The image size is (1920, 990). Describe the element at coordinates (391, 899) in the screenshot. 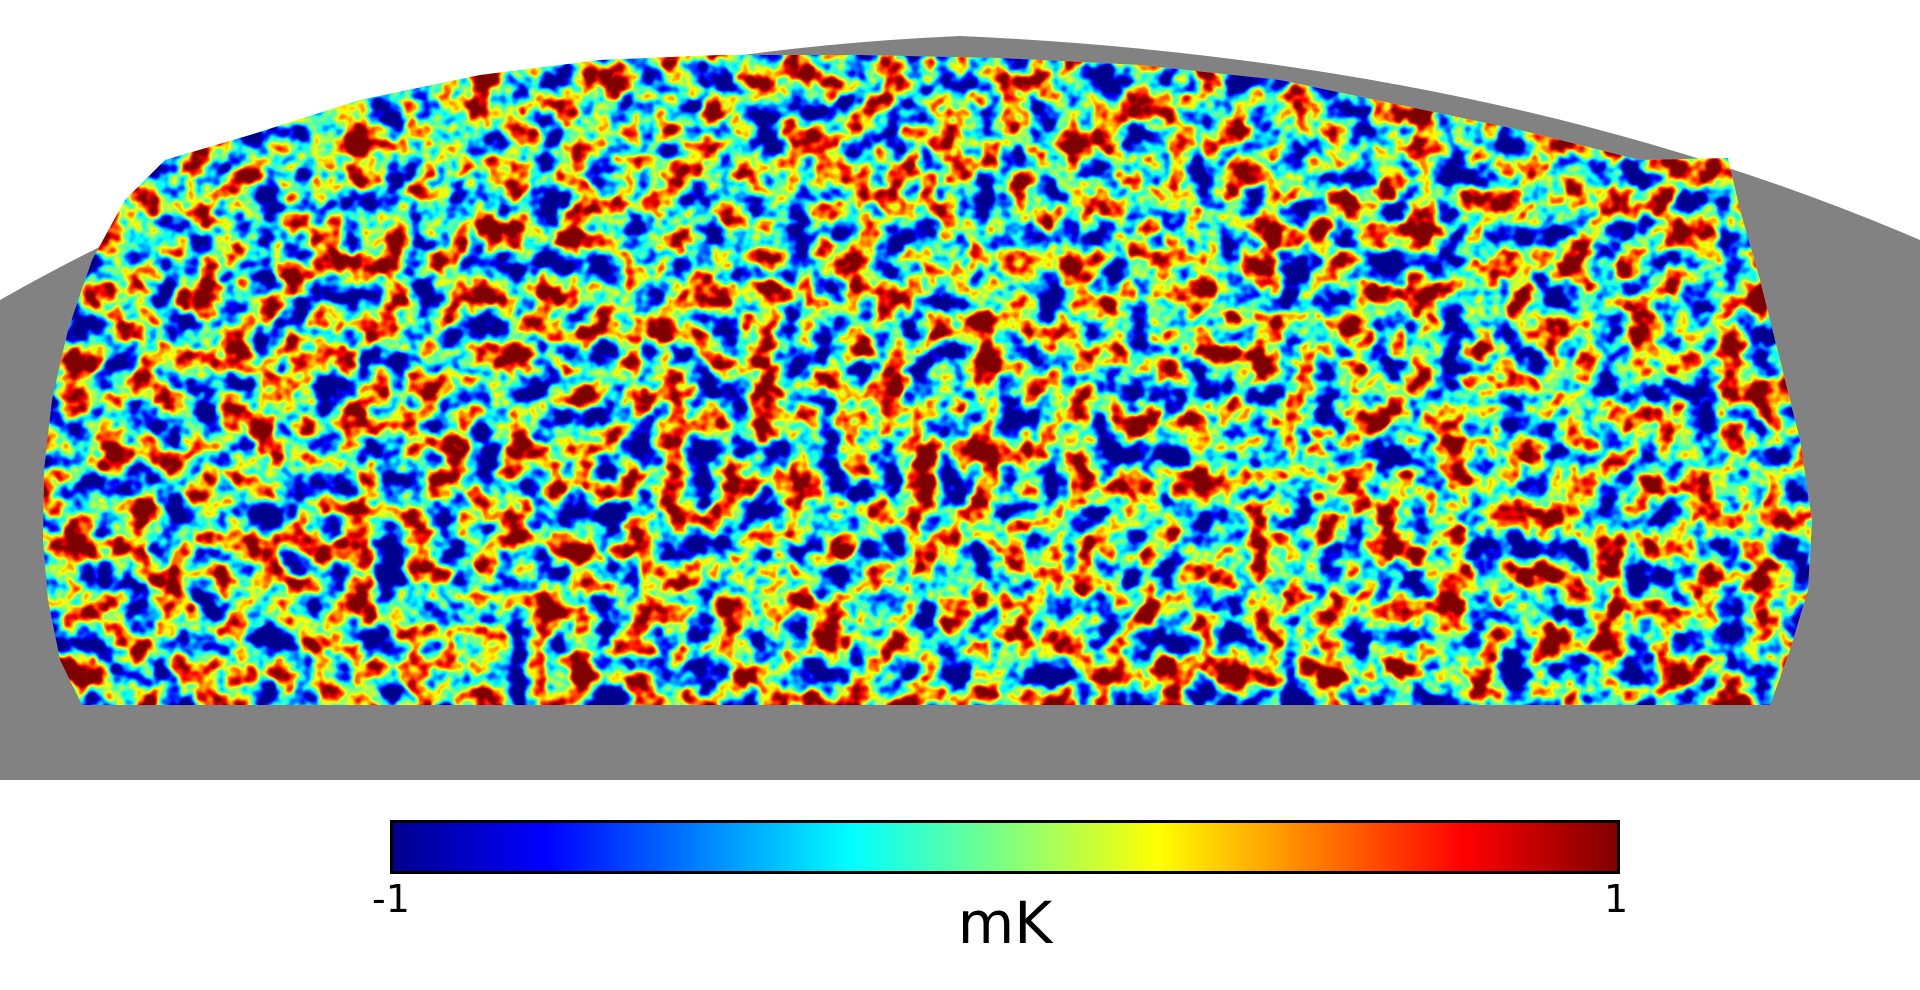

I see `colorbar-min-label: -1` at that location.